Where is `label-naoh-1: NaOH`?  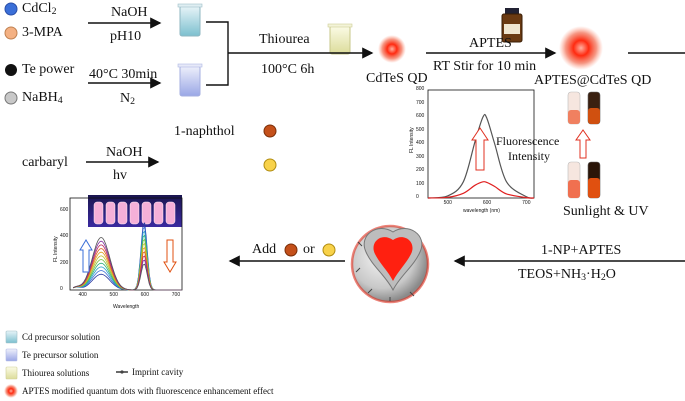
label-naoh-1: NaOH is located at coordinates (129, 12).